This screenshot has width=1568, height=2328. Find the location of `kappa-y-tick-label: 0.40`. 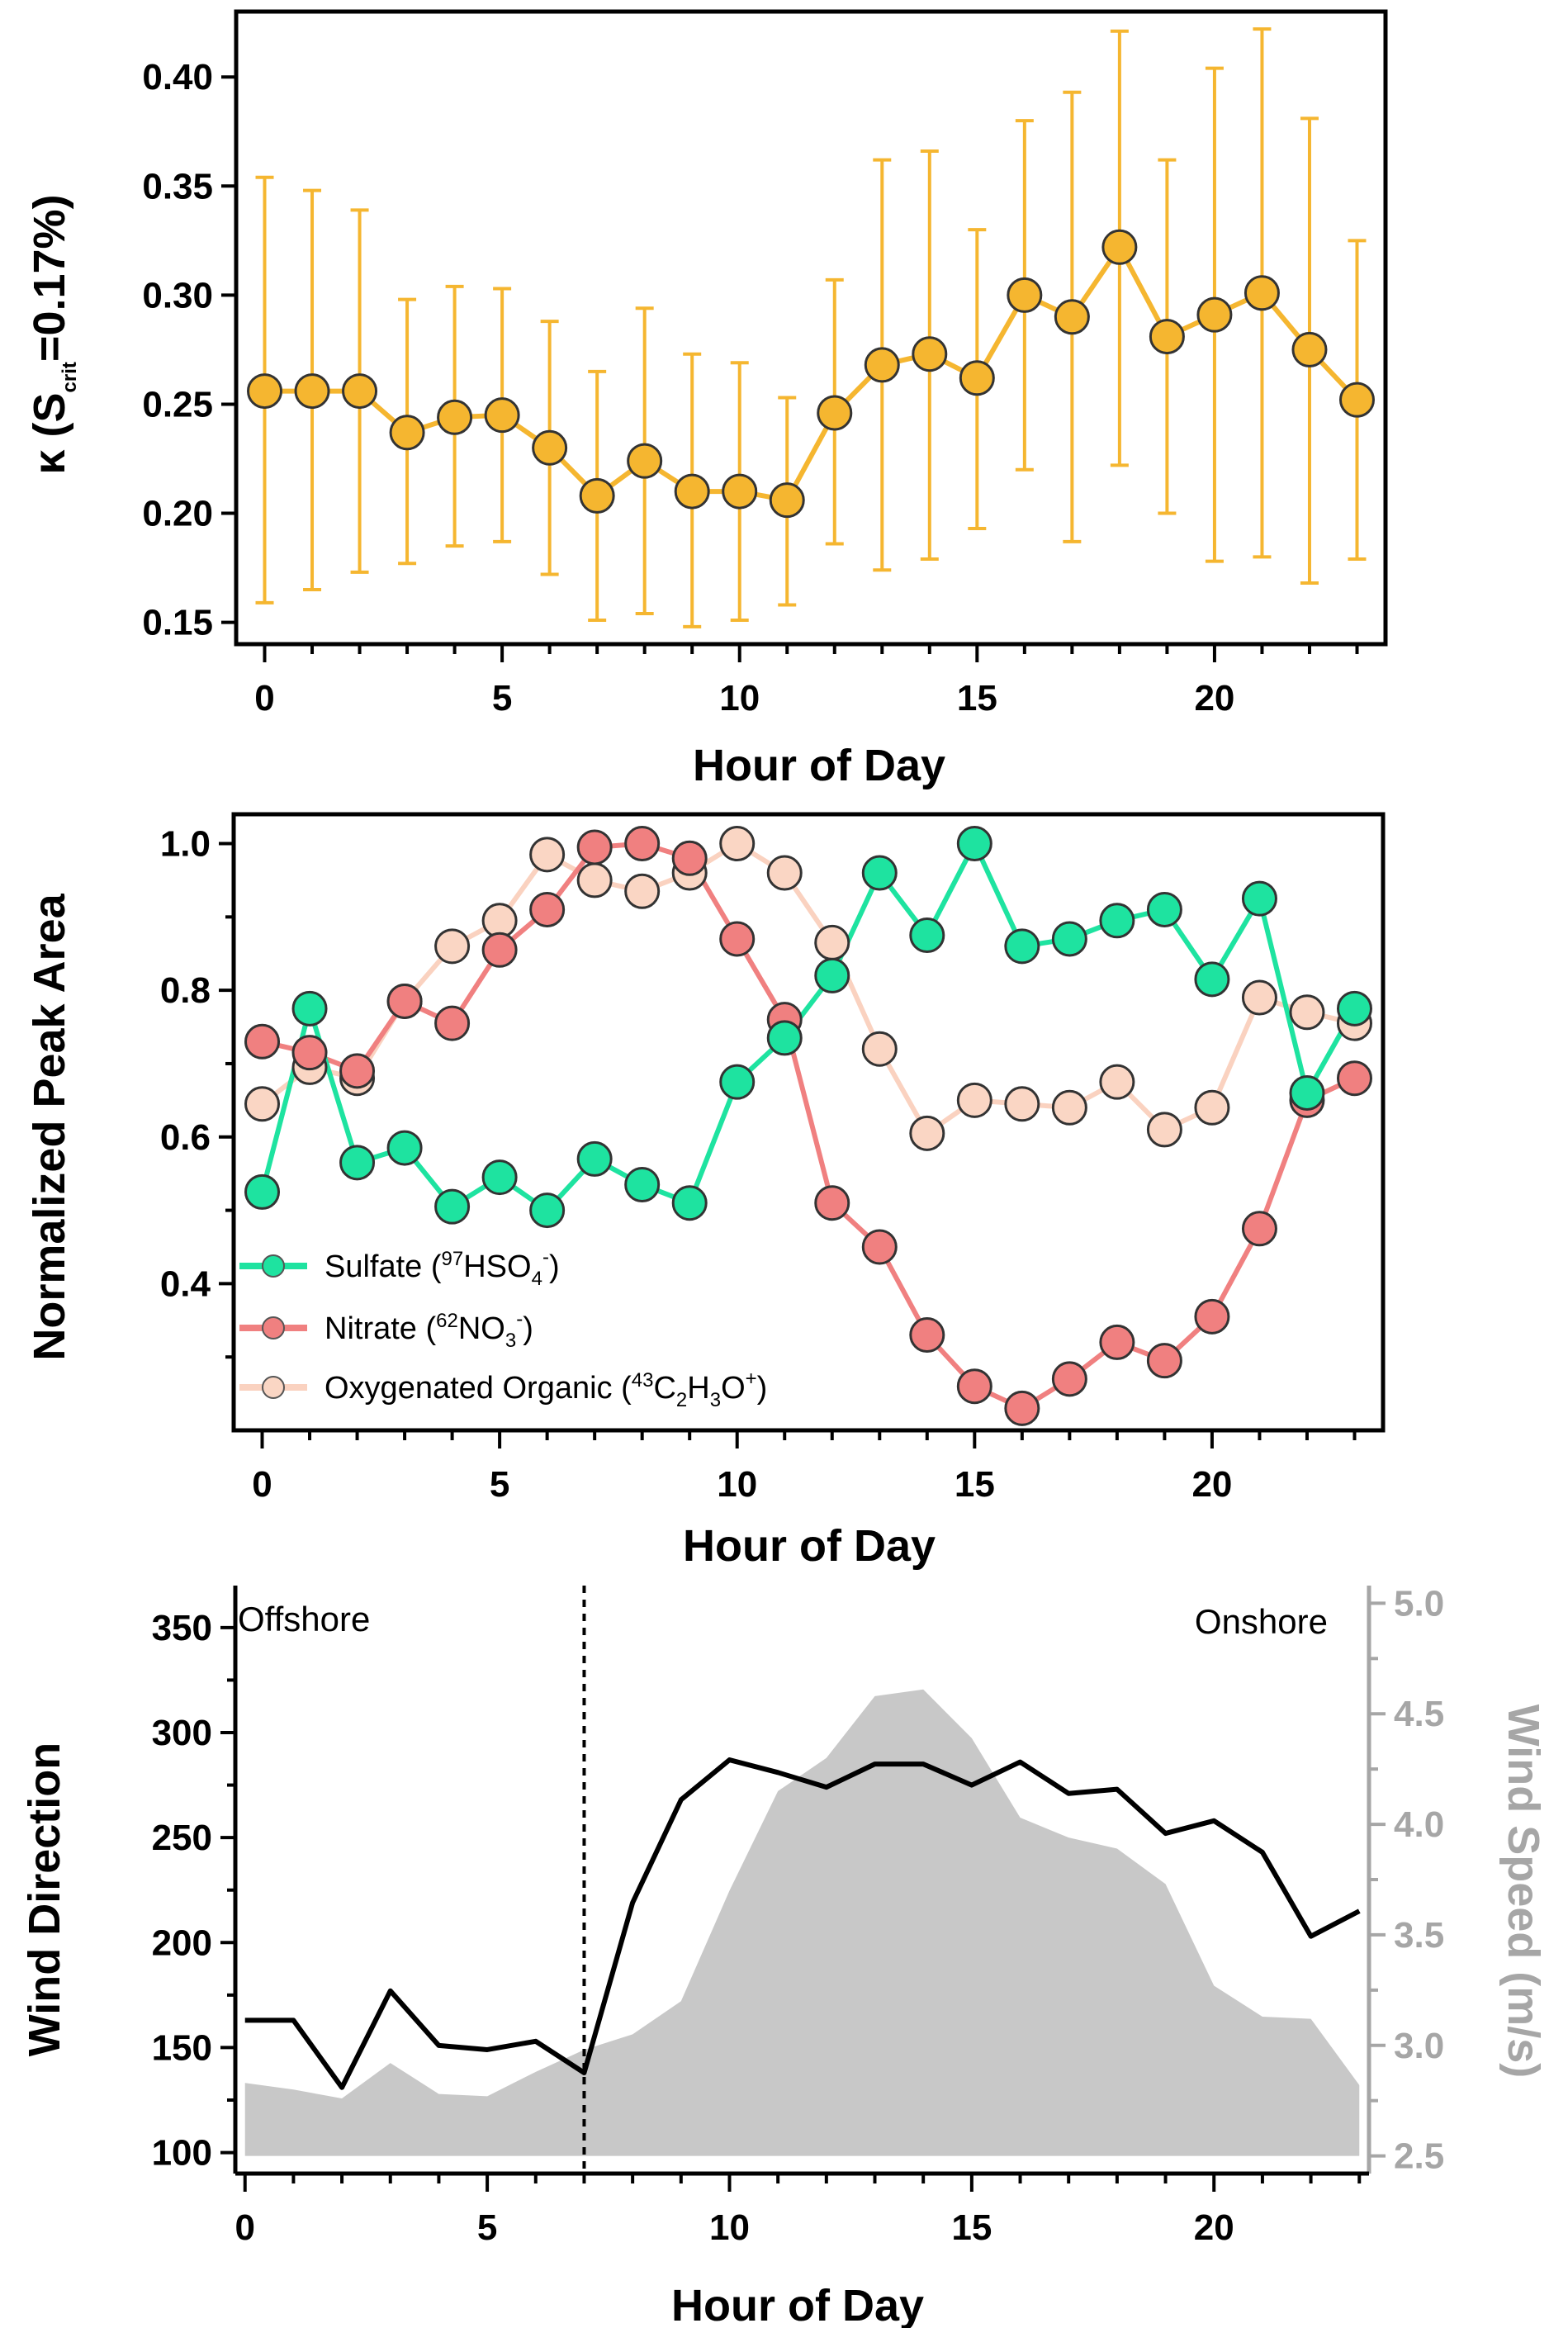

kappa-y-tick-label: 0.40 is located at coordinates (177, 77).